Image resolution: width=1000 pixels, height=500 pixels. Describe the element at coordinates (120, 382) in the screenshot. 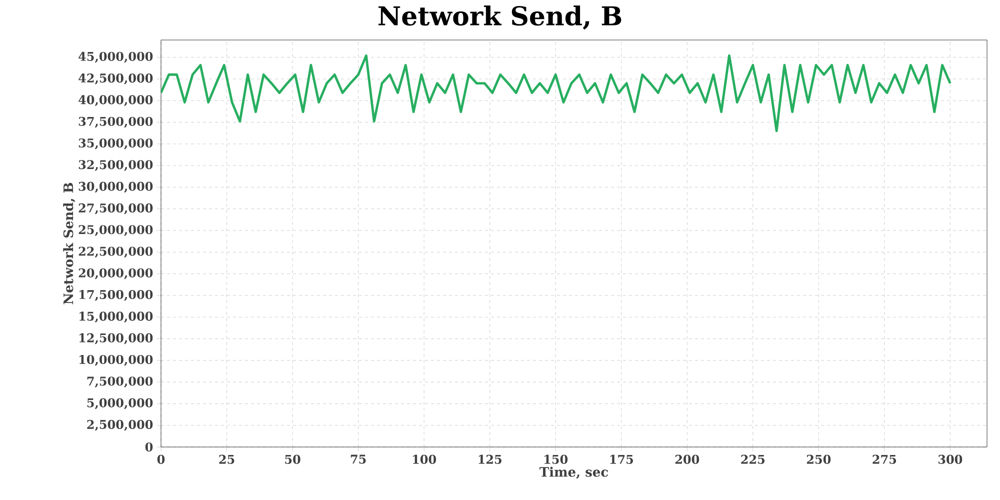

I see `y-tick-label: 7,500,000` at that location.